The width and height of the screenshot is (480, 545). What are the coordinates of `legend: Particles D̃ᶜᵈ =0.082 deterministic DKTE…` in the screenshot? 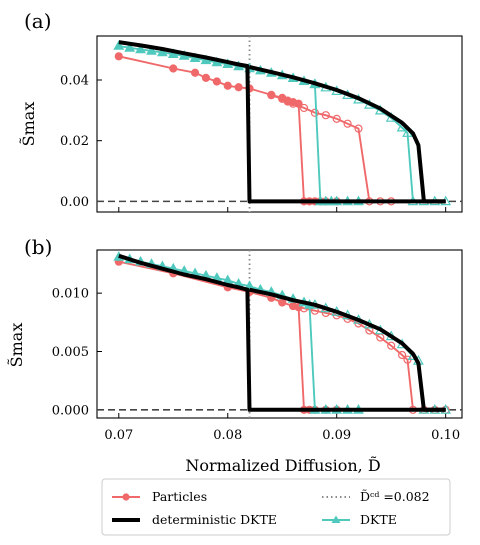 It's located at (276, 507).